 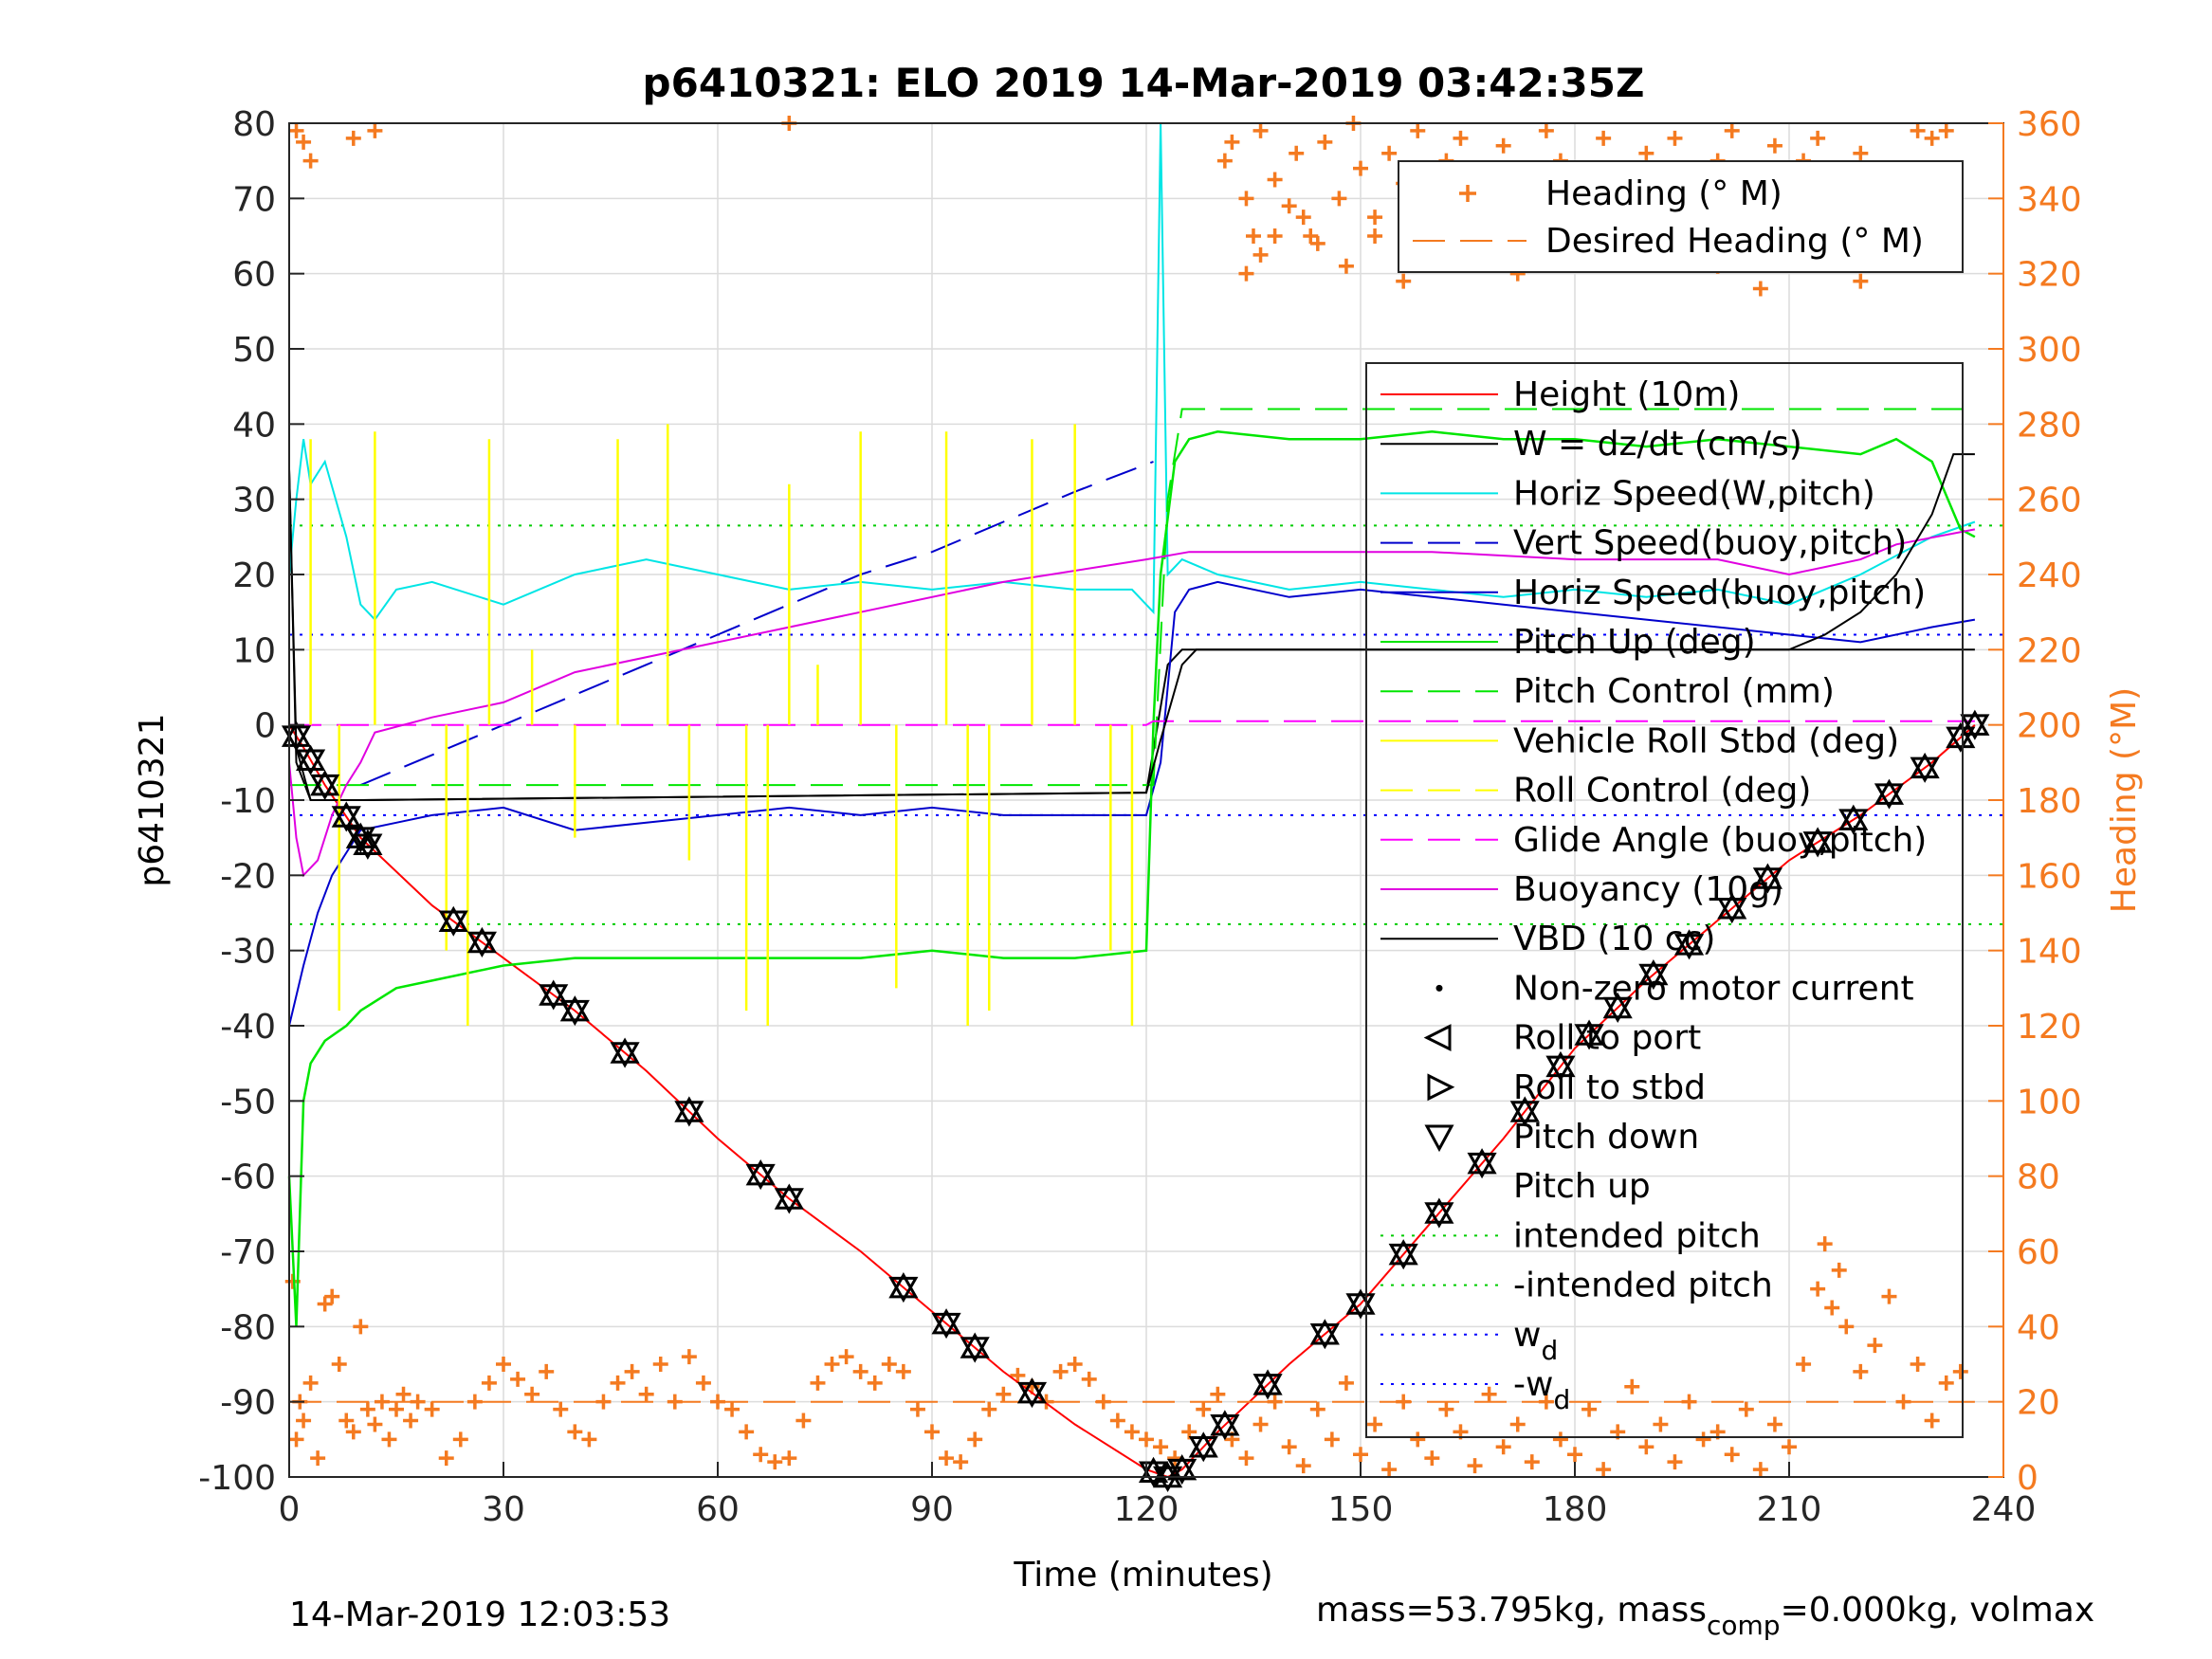 What do you see at coordinates (2049, 1102) in the screenshot?
I see `right-tick-label: 100` at bounding box center [2049, 1102].